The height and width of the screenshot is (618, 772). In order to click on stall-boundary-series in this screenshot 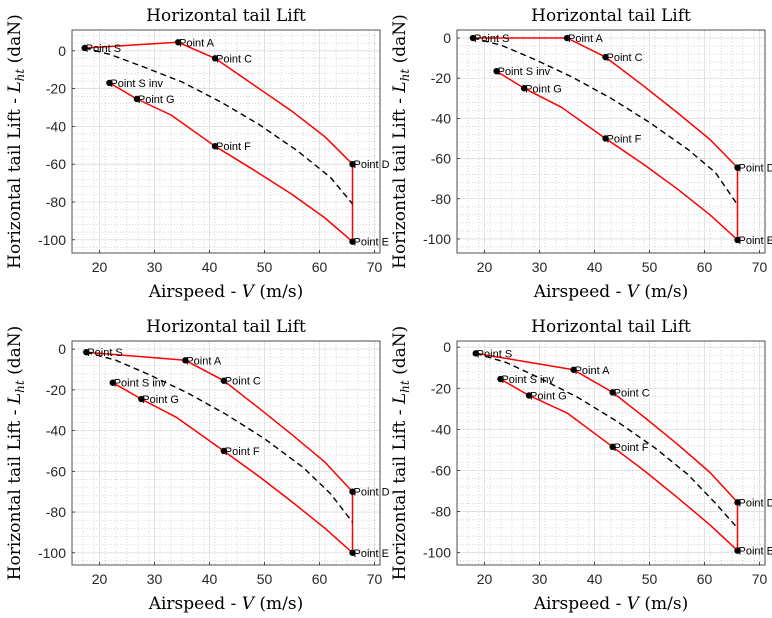, I will do `click(220, 437)`.